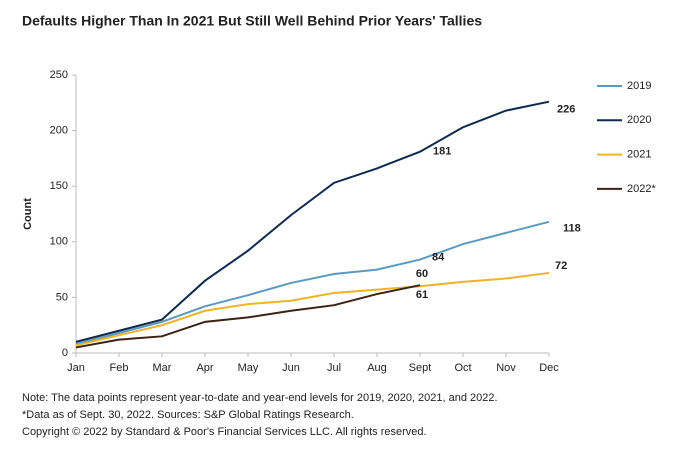 Image resolution: width=680 pixels, height=462 pixels. What do you see at coordinates (291, 368) in the screenshot?
I see `x-tick-label: Jun` at bounding box center [291, 368].